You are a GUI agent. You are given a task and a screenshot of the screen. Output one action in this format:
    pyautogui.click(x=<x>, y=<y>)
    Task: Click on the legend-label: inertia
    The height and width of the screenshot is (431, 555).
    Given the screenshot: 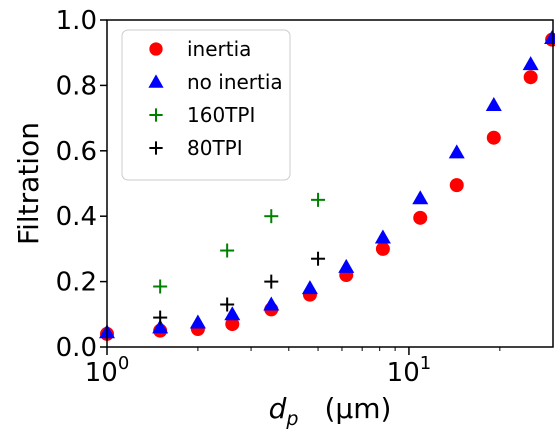 What is the action you would take?
    pyautogui.click(x=219, y=49)
    